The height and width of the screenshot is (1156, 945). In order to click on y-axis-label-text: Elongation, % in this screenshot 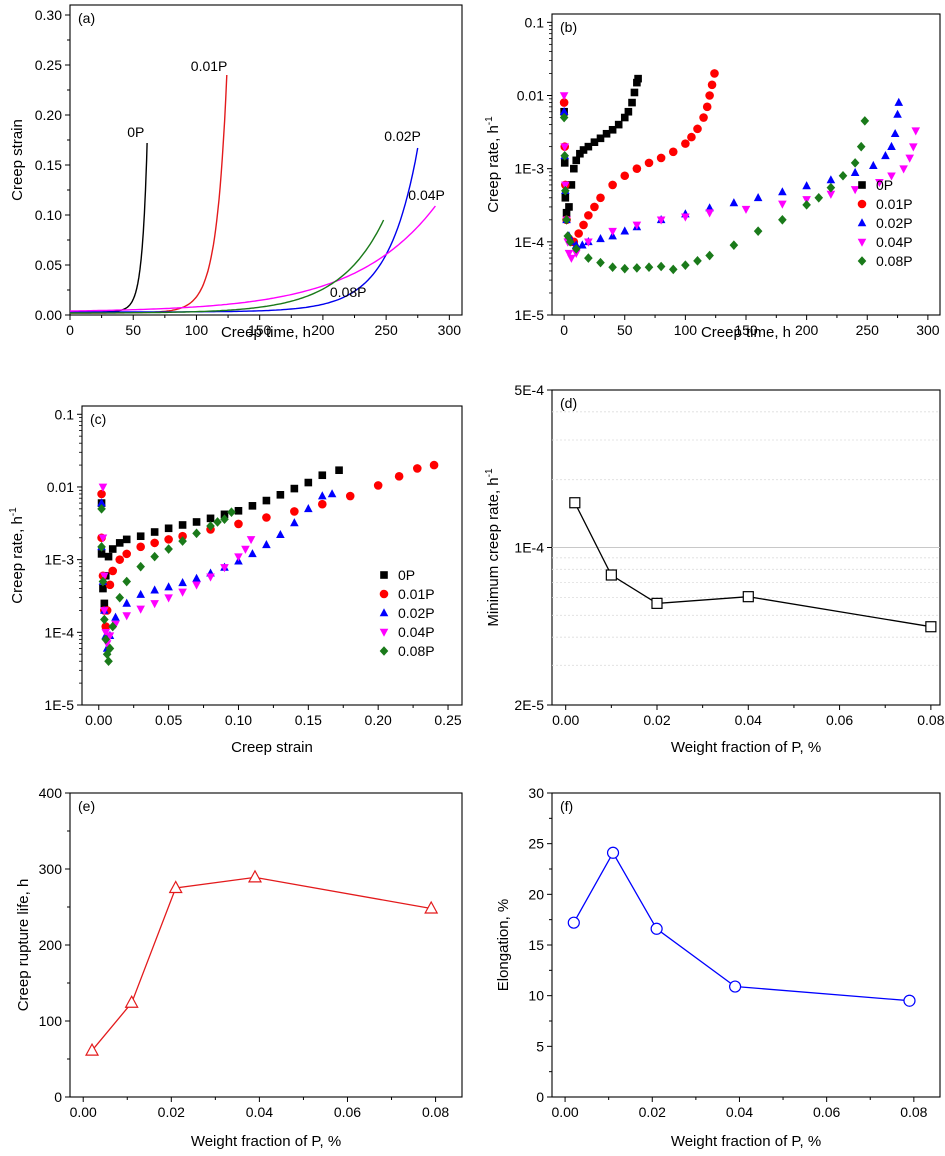, I will do `click(503, 945)`.